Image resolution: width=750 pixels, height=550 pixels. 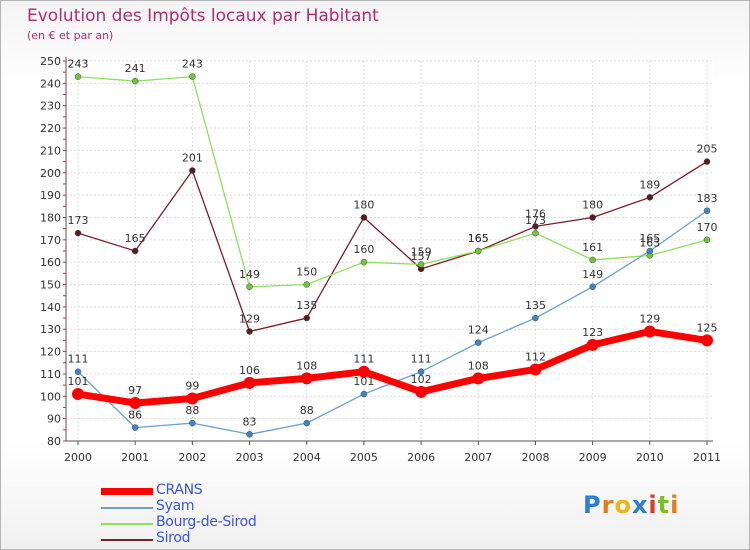 I want to click on y-tick-label: 100, so click(x=50, y=396).